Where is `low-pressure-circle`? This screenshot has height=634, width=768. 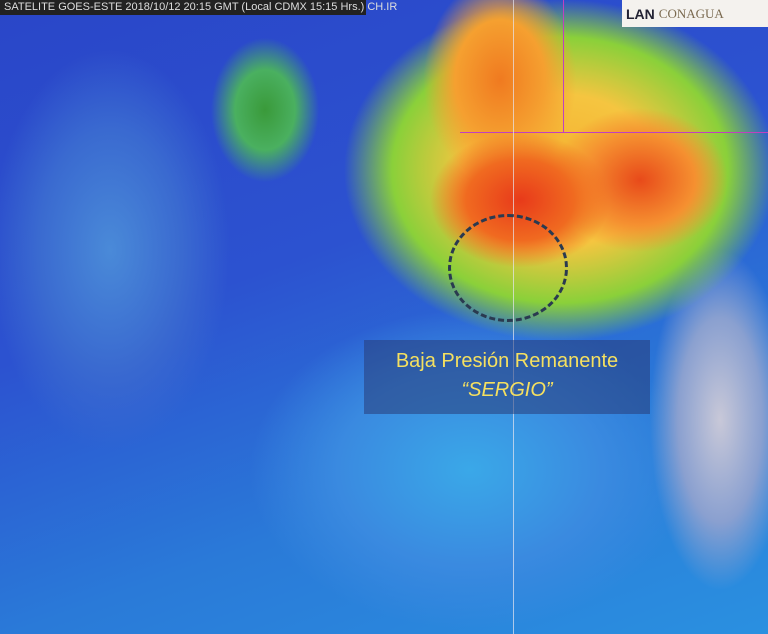
low-pressure-circle is located at coordinates (508, 268).